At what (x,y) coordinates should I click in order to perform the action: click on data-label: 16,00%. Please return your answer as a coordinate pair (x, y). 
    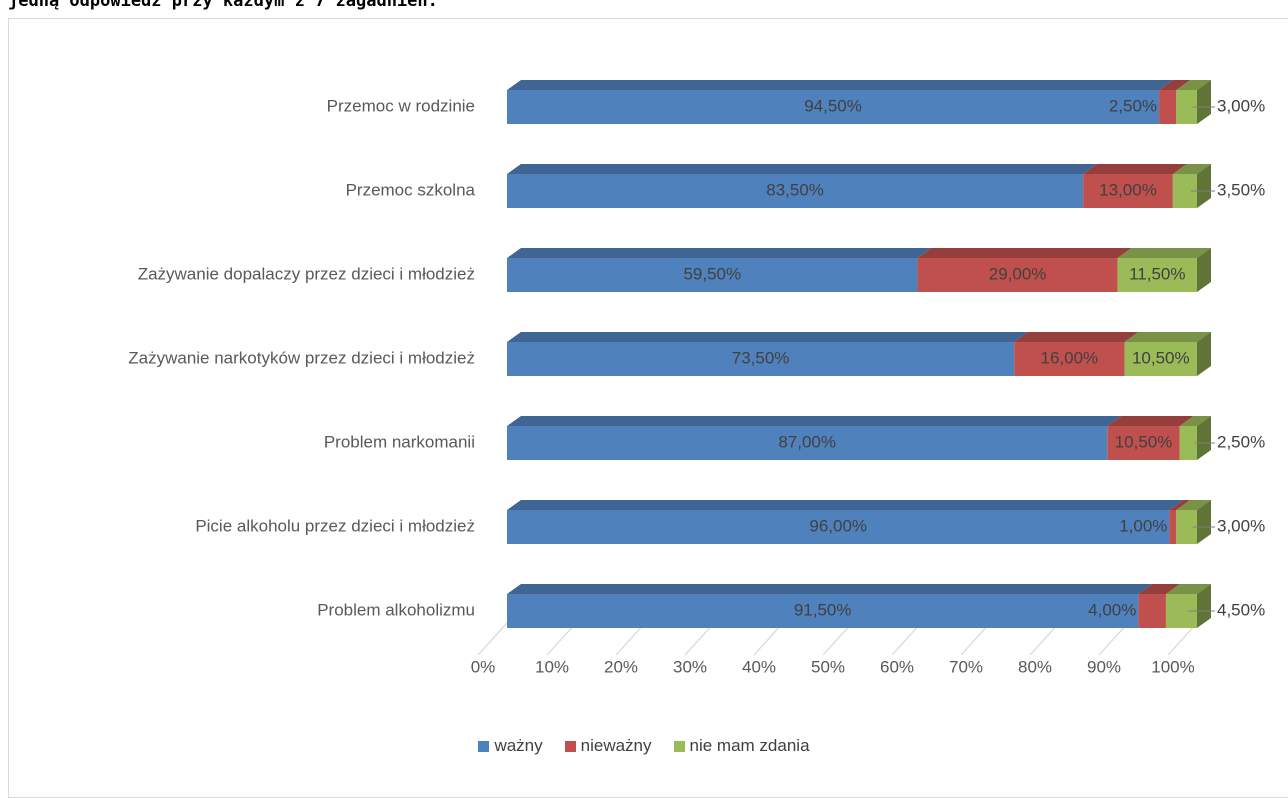
    Looking at the image, I should click on (1070, 357).